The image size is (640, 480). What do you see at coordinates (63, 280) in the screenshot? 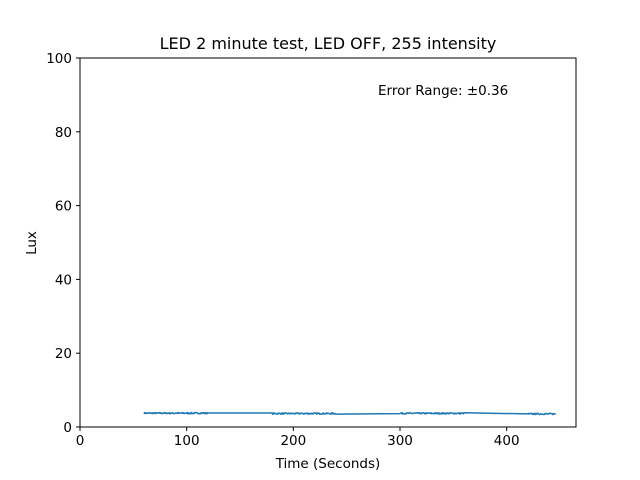
I see `y-tick-label: 40` at bounding box center [63, 280].